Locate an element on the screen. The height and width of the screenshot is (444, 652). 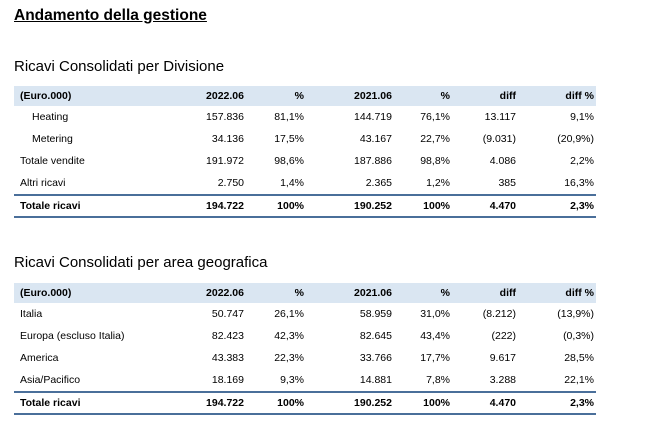
row-label: Altri ricavi is located at coordinates (43, 183).